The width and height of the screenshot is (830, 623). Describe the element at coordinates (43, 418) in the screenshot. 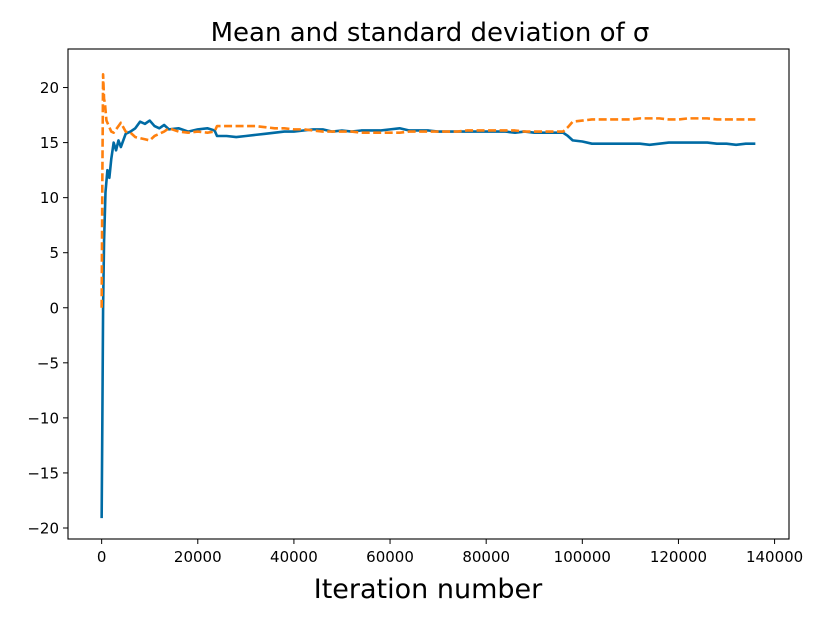

I see `y-tick-label: −10` at that location.